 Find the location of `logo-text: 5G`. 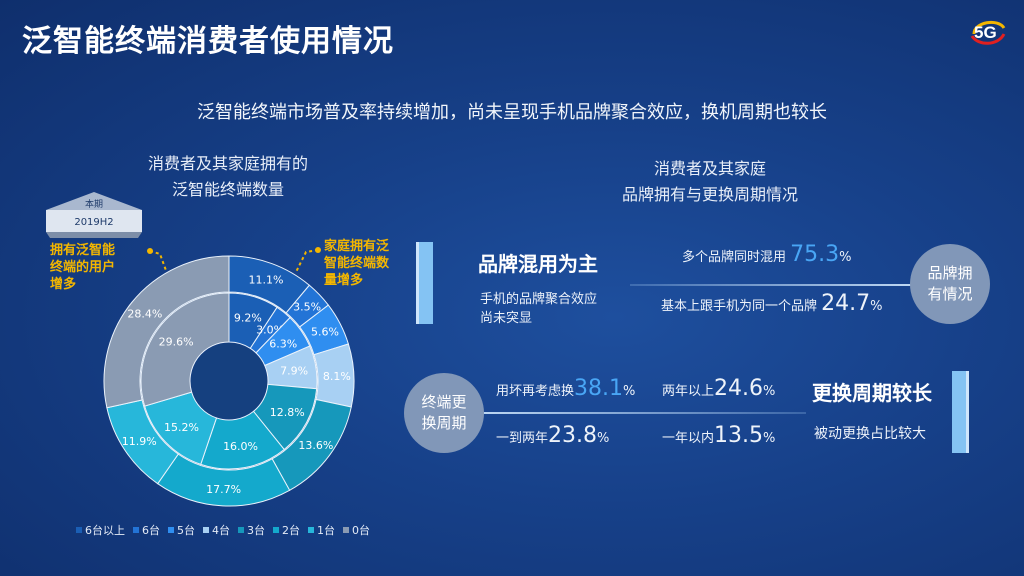

logo-text: 5G is located at coordinates (985, 32).